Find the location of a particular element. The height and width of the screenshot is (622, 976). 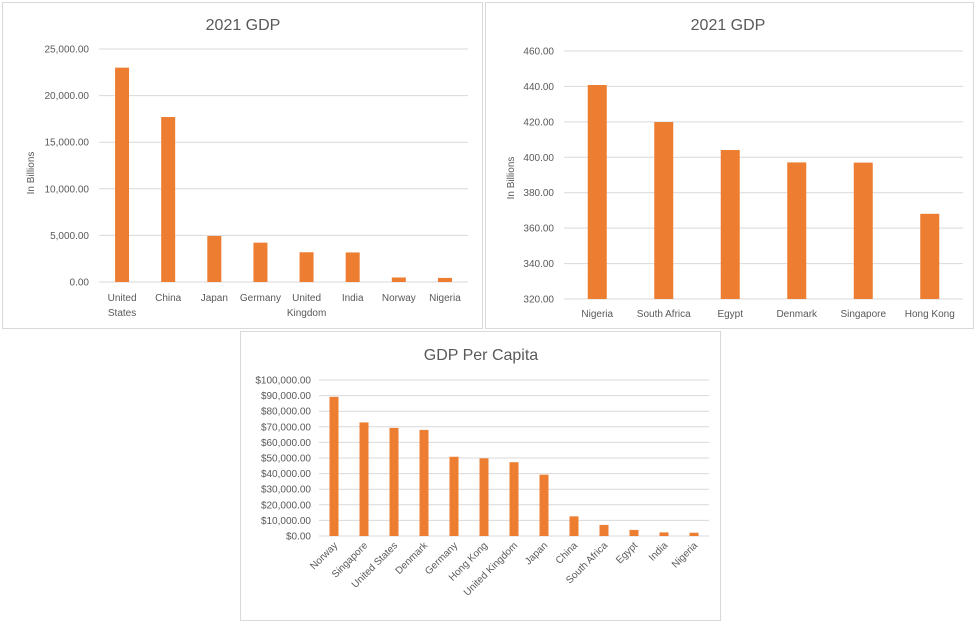

y-tick-label: $90,000.00 is located at coordinates (286, 396).